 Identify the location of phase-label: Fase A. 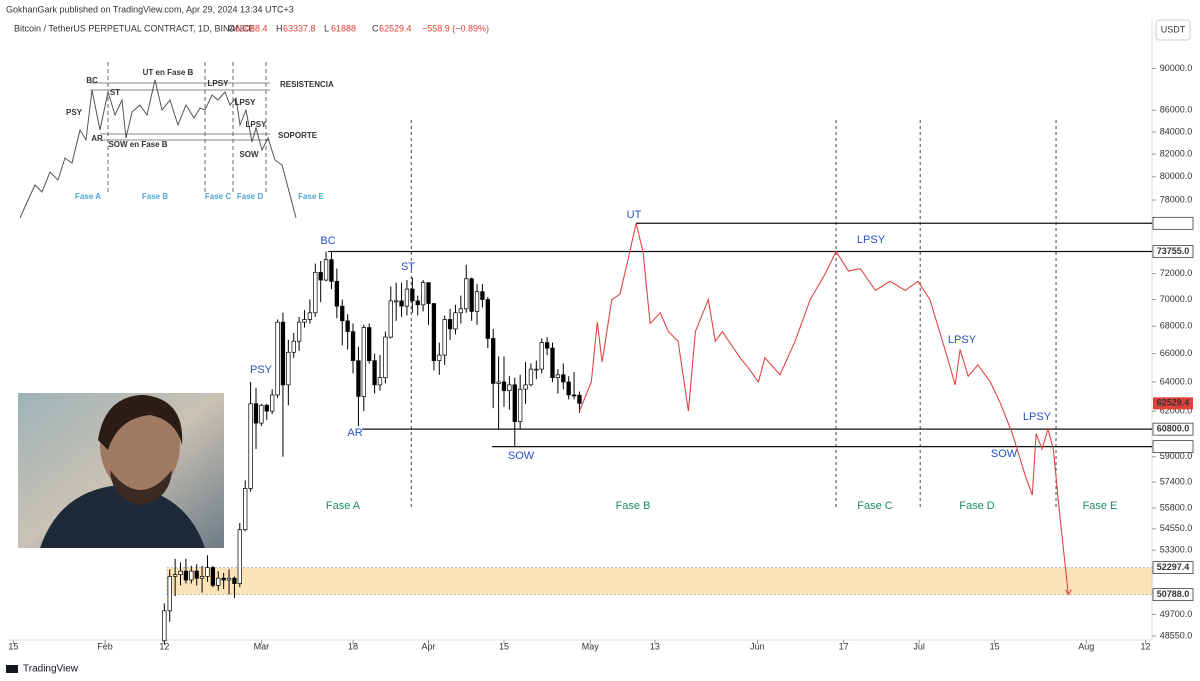
(343, 506).